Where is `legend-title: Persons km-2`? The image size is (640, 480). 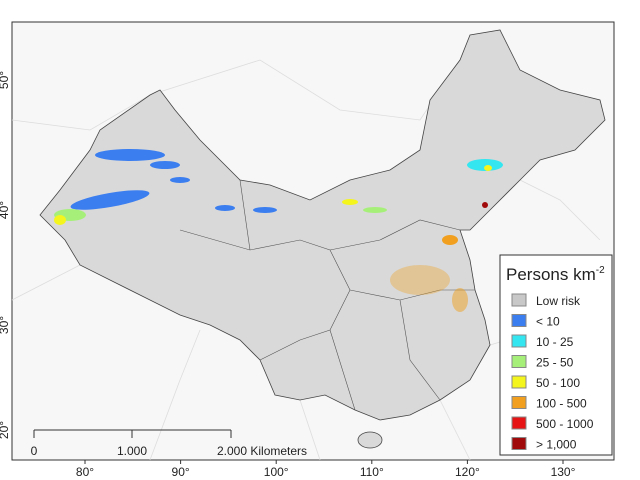 legend-title: Persons km-2 is located at coordinates (555, 274).